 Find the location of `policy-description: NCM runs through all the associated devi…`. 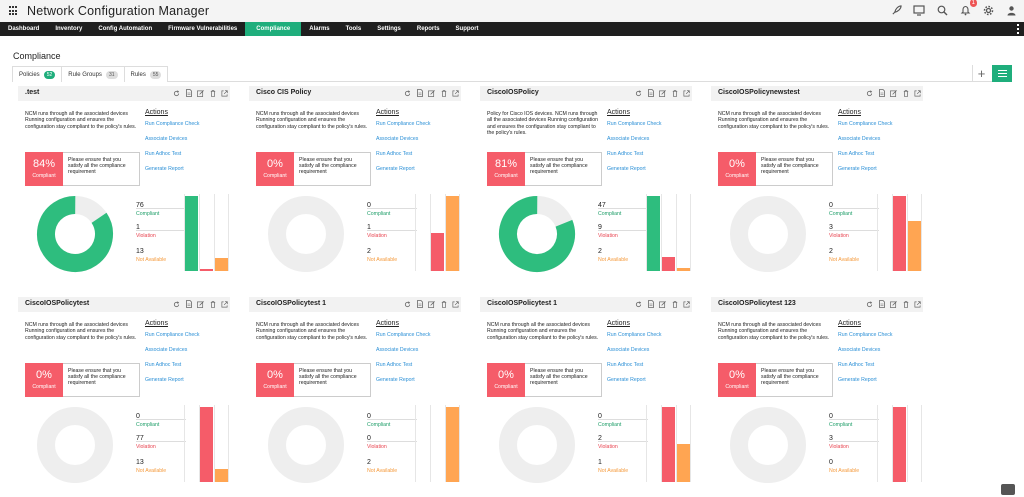

policy-description: NCM runs through all the associated devi… is located at coordinates (774, 331).